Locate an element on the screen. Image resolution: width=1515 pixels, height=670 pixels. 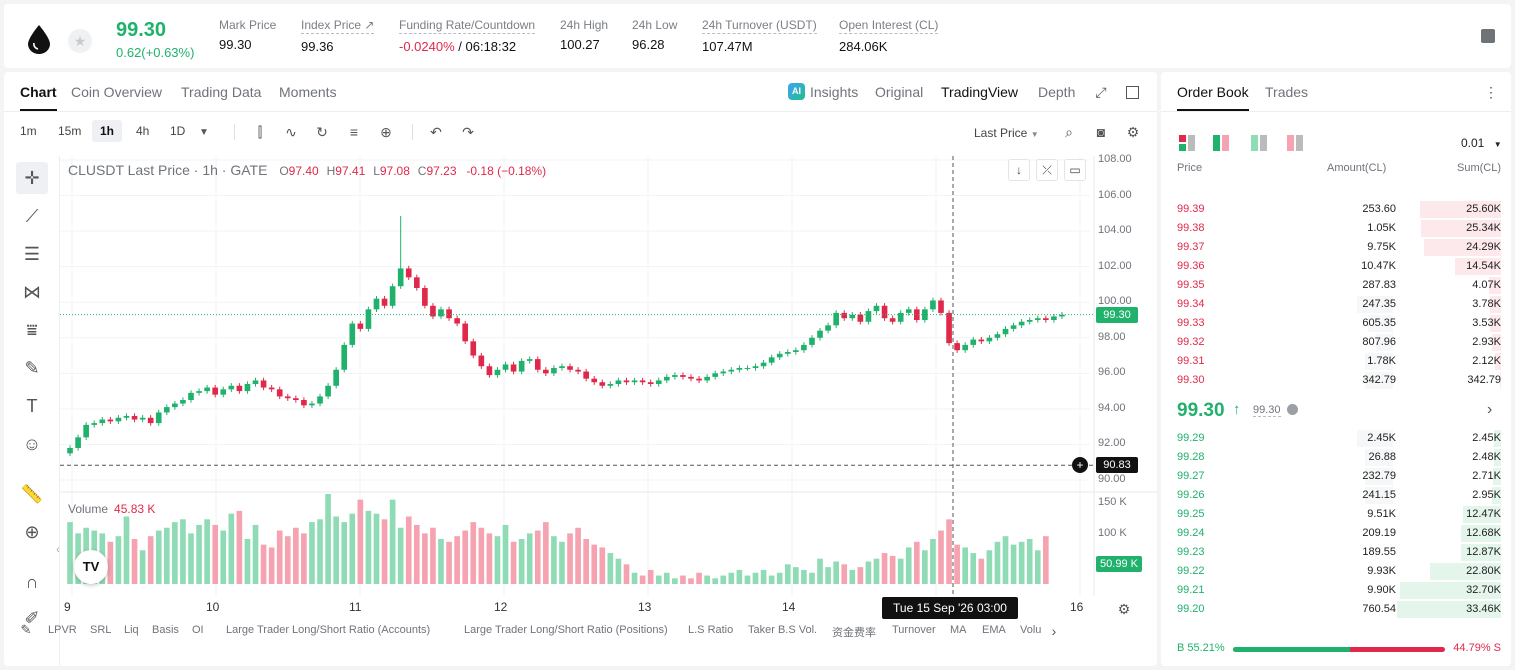
pencil-lock-icon: ✐ is located at coordinates (32, 618).